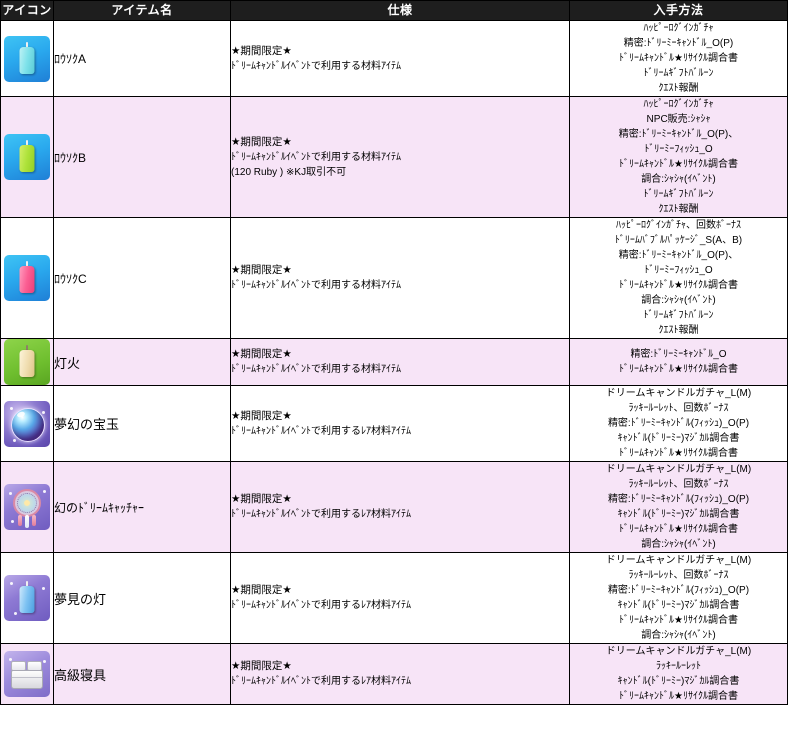 Image resolution: width=788 pixels, height=752 pixels. What do you see at coordinates (678, 43) in the screenshot?
I see `acq-line: 精密:ﾄﾞﾘｰﾐｰｷｬﾝﾄﾞﾙ_O(P)` at bounding box center [678, 43].